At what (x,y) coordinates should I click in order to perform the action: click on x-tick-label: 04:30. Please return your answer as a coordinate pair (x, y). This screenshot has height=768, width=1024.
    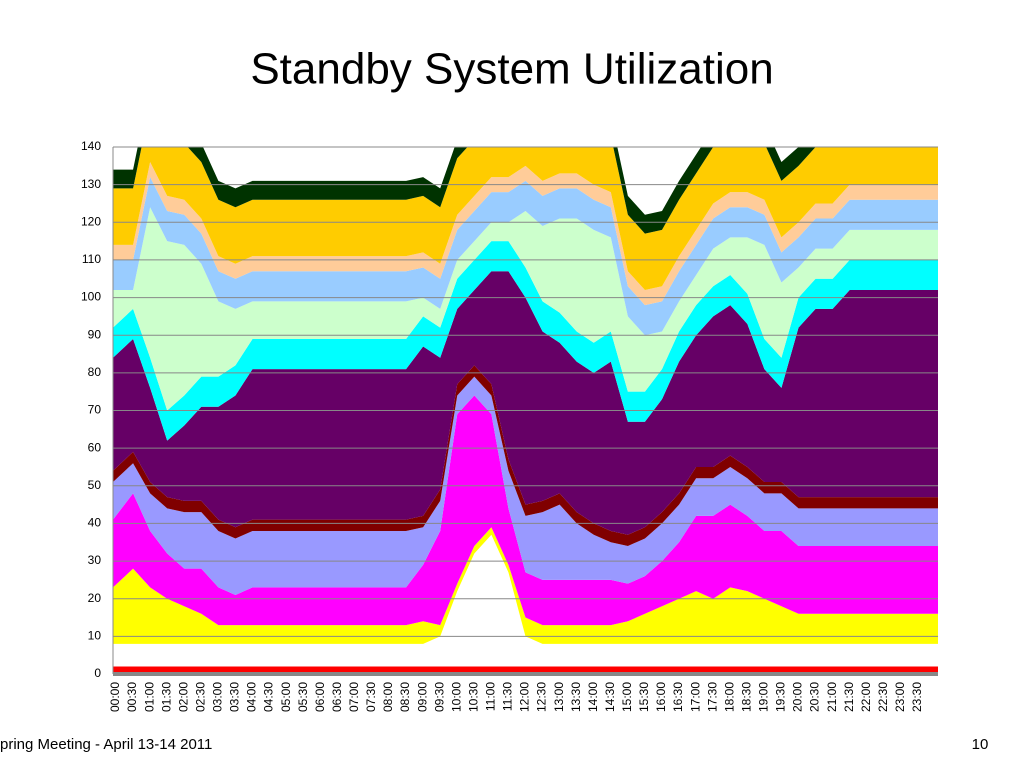
    Looking at the image, I should click on (269, 697).